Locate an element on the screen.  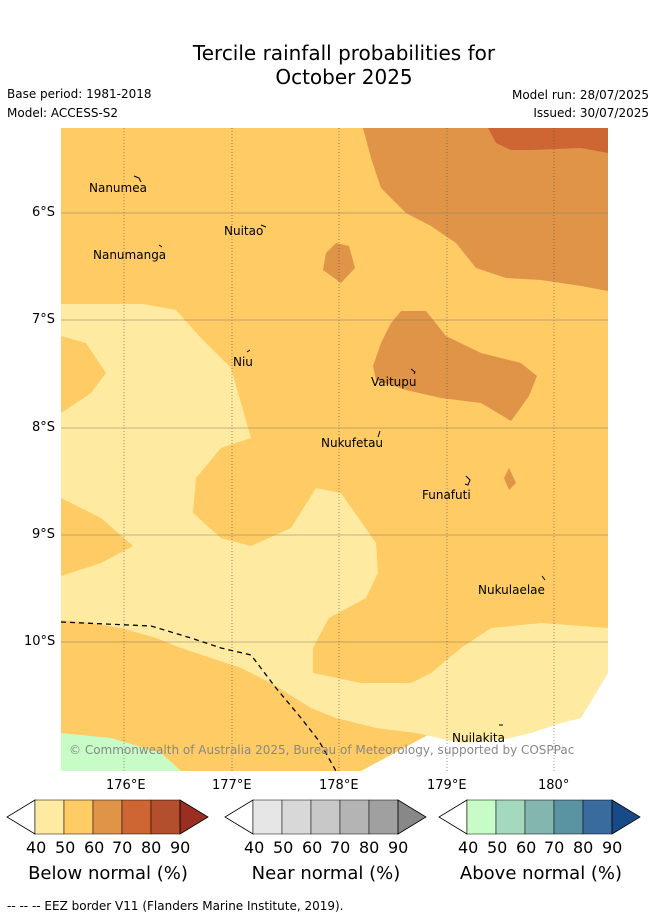
colorbar-near is located at coordinates (325, 817).